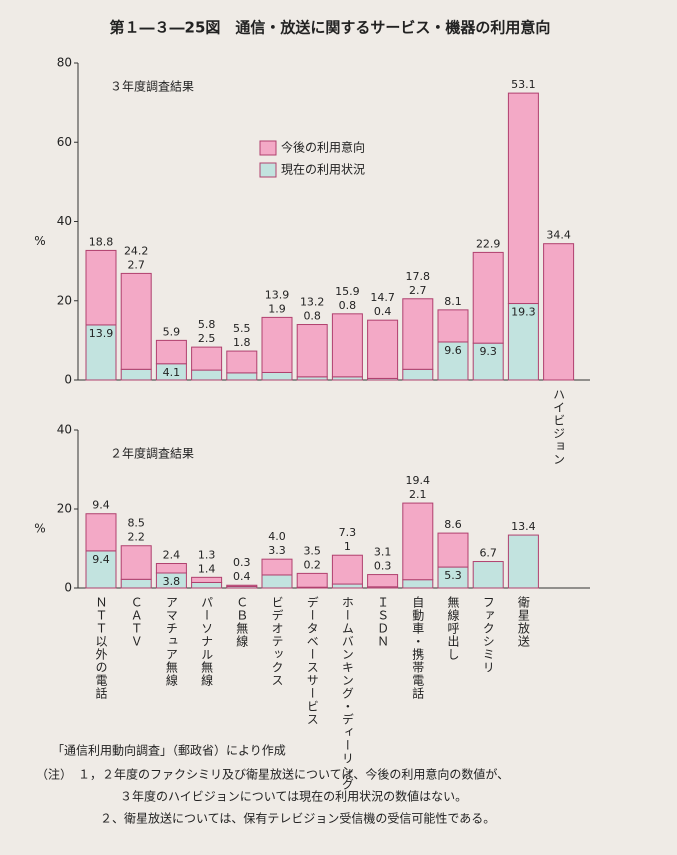  I want to click on data-label: 34.4, so click(558, 235).